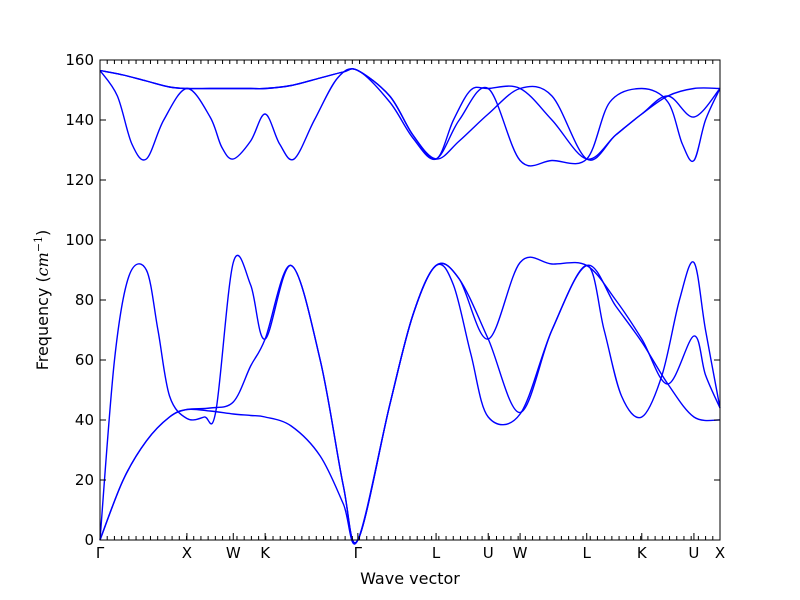 The image size is (800, 600). Describe the element at coordinates (79, 180) in the screenshot. I see `y-tick-label: 120` at that location.